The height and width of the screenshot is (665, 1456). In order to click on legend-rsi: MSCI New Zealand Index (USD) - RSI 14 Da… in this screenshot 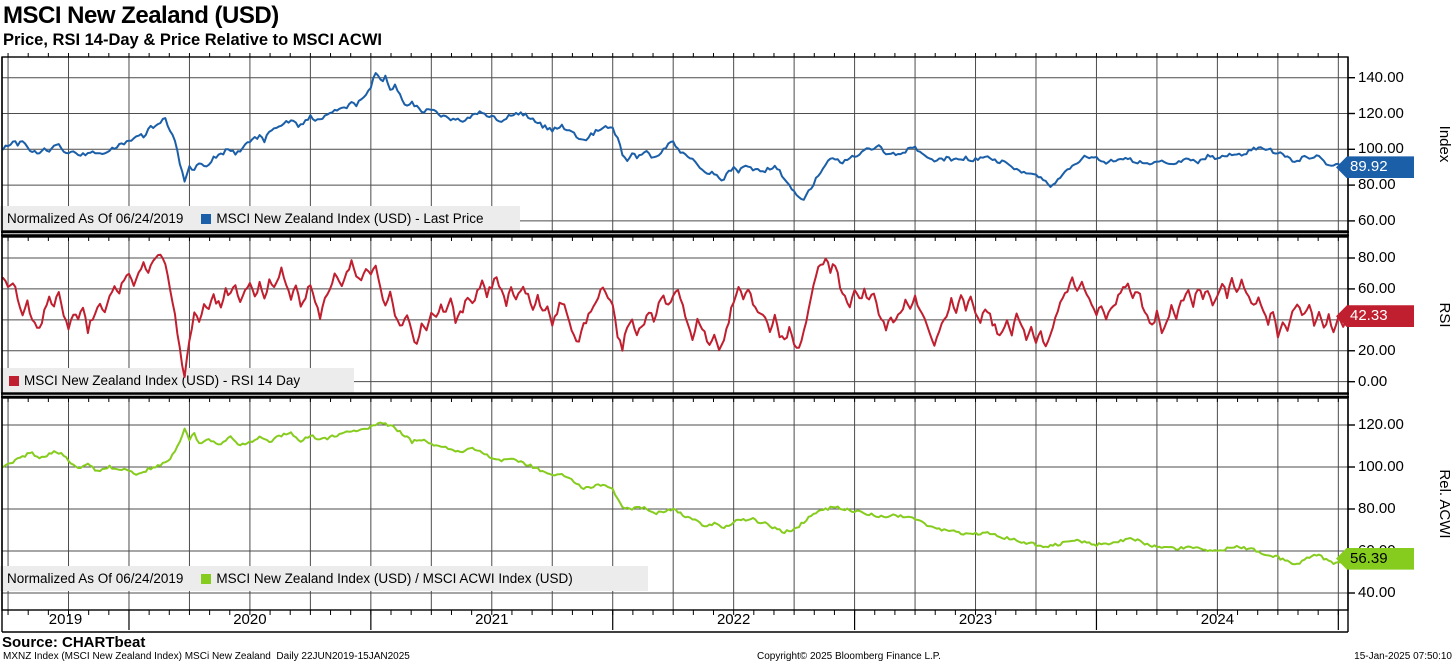, I will do `click(177, 380)`.